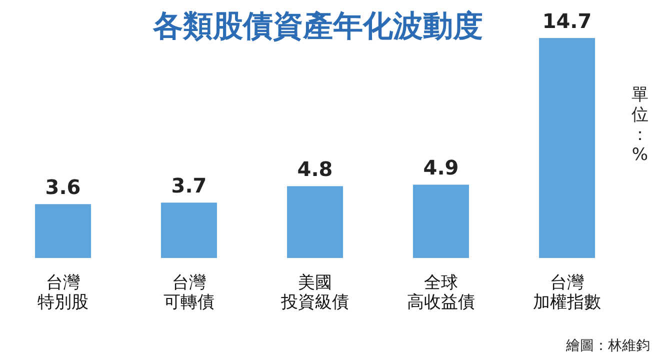 The width and height of the screenshot is (656, 357). Describe the element at coordinates (441, 293) in the screenshot. I see `x-tick-label: 全球高收益債` at that location.